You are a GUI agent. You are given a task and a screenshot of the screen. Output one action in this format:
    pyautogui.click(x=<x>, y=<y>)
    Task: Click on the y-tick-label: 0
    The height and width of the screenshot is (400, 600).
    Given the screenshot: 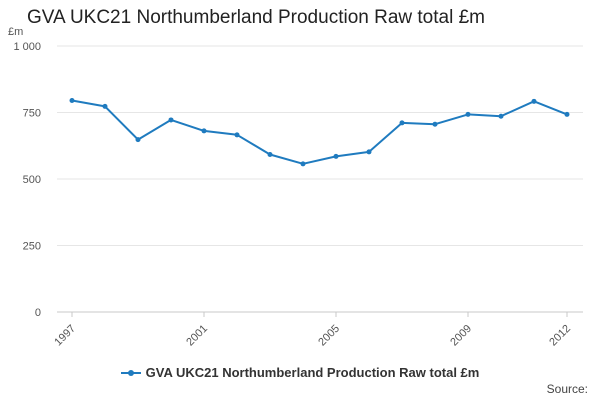 What is the action you would take?
    pyautogui.click(x=38, y=313)
    